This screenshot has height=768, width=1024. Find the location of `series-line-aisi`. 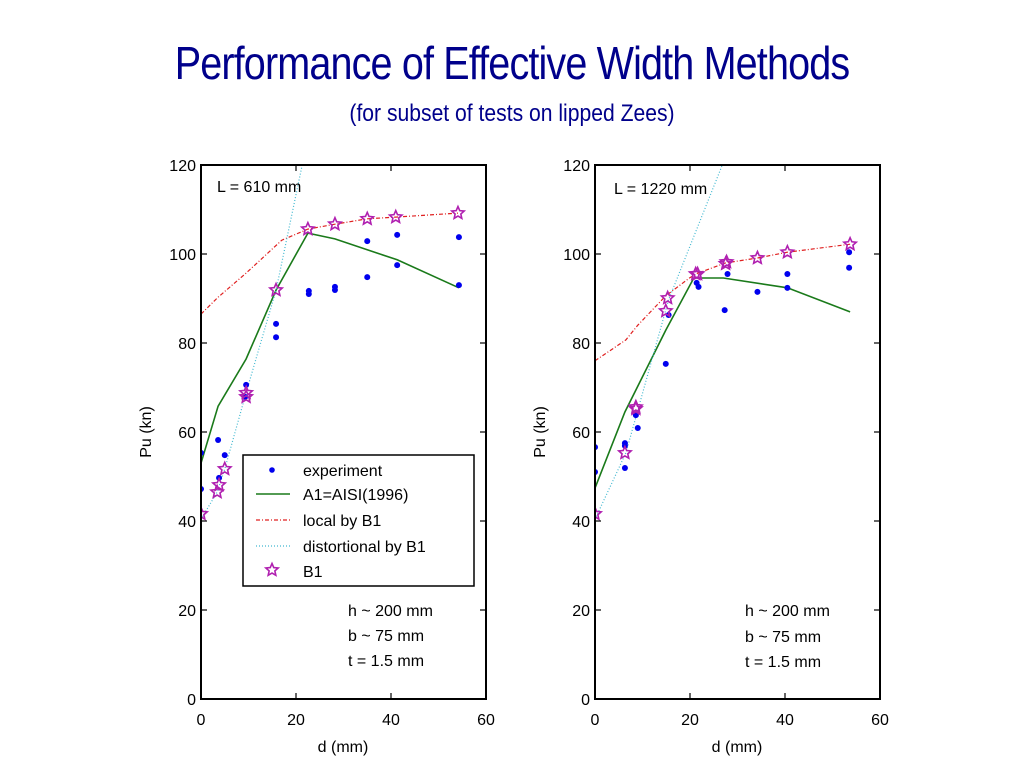

series-line-aisi is located at coordinates (330, 348).